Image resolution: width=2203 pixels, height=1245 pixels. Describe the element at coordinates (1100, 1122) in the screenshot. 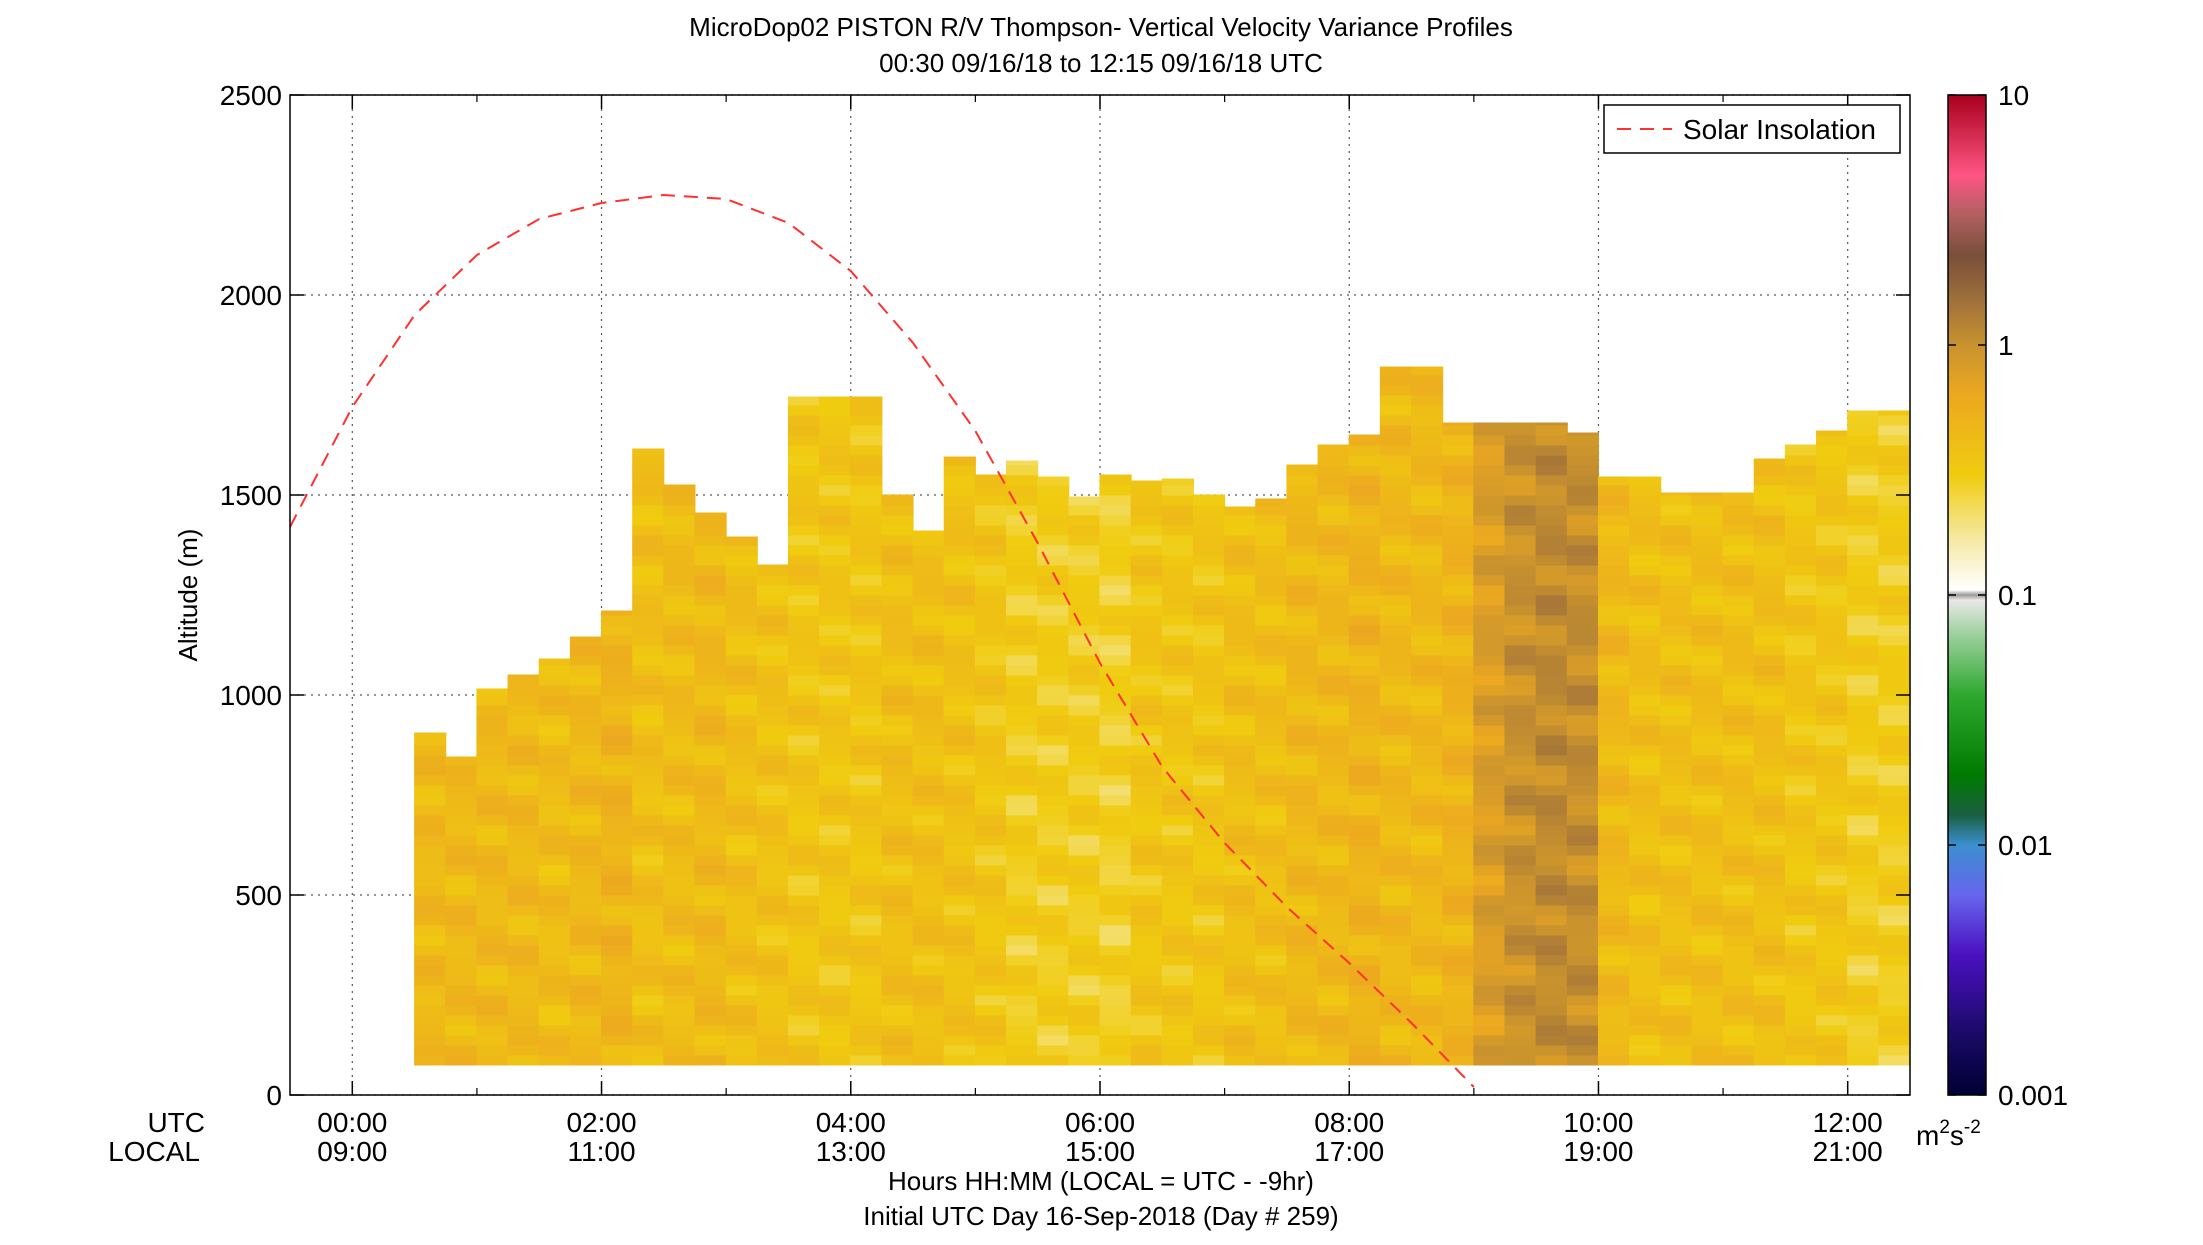

I see `x-tick-label-utc: 06:00` at that location.